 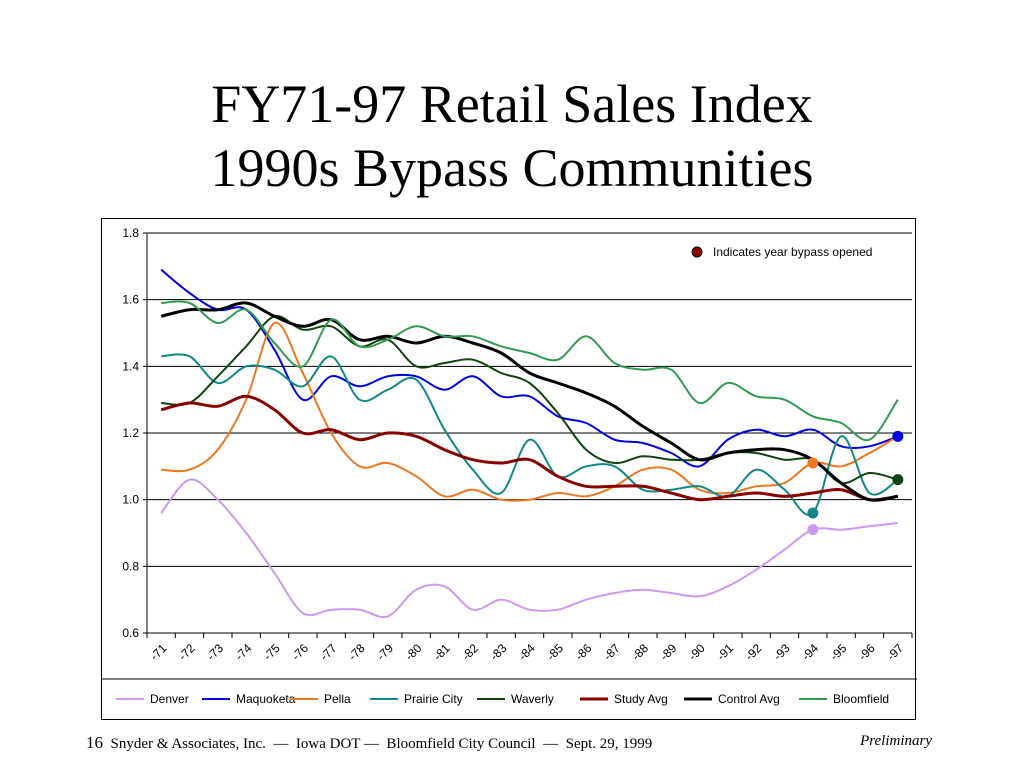 What do you see at coordinates (130, 633) in the screenshot?
I see `y-tick-label: 0.6` at bounding box center [130, 633].